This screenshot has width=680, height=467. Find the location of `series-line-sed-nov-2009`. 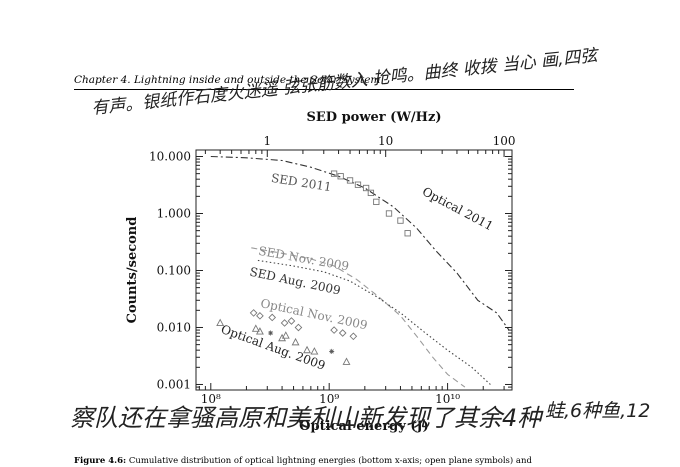

series-line-sed-nov-2009 is located at coordinates (358, 317).